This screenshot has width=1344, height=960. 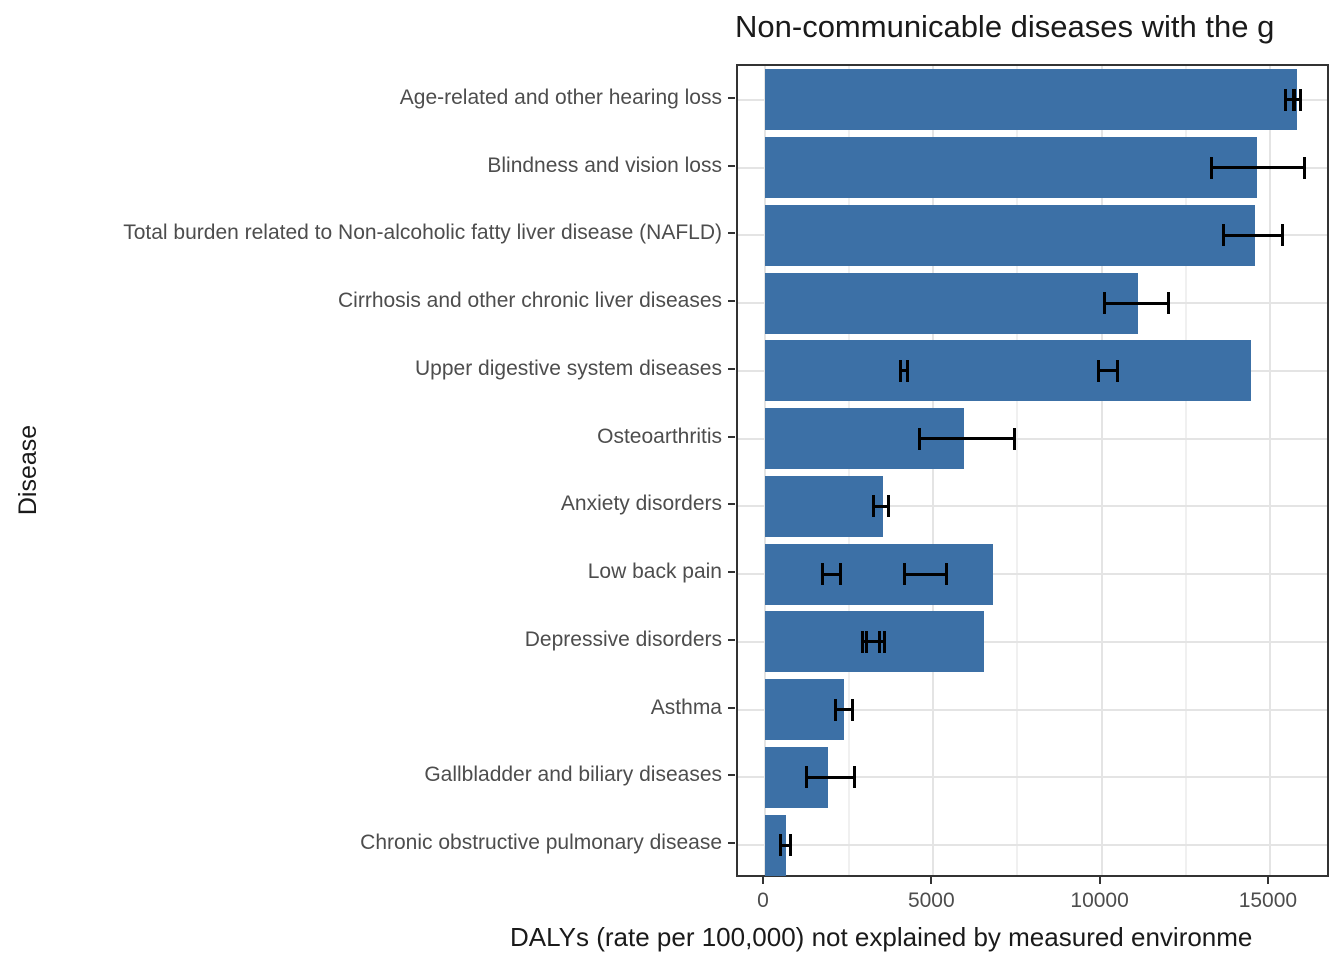 What do you see at coordinates (560, 97) in the screenshot?
I see `y-tick-label: Age-related and other hearing loss` at bounding box center [560, 97].